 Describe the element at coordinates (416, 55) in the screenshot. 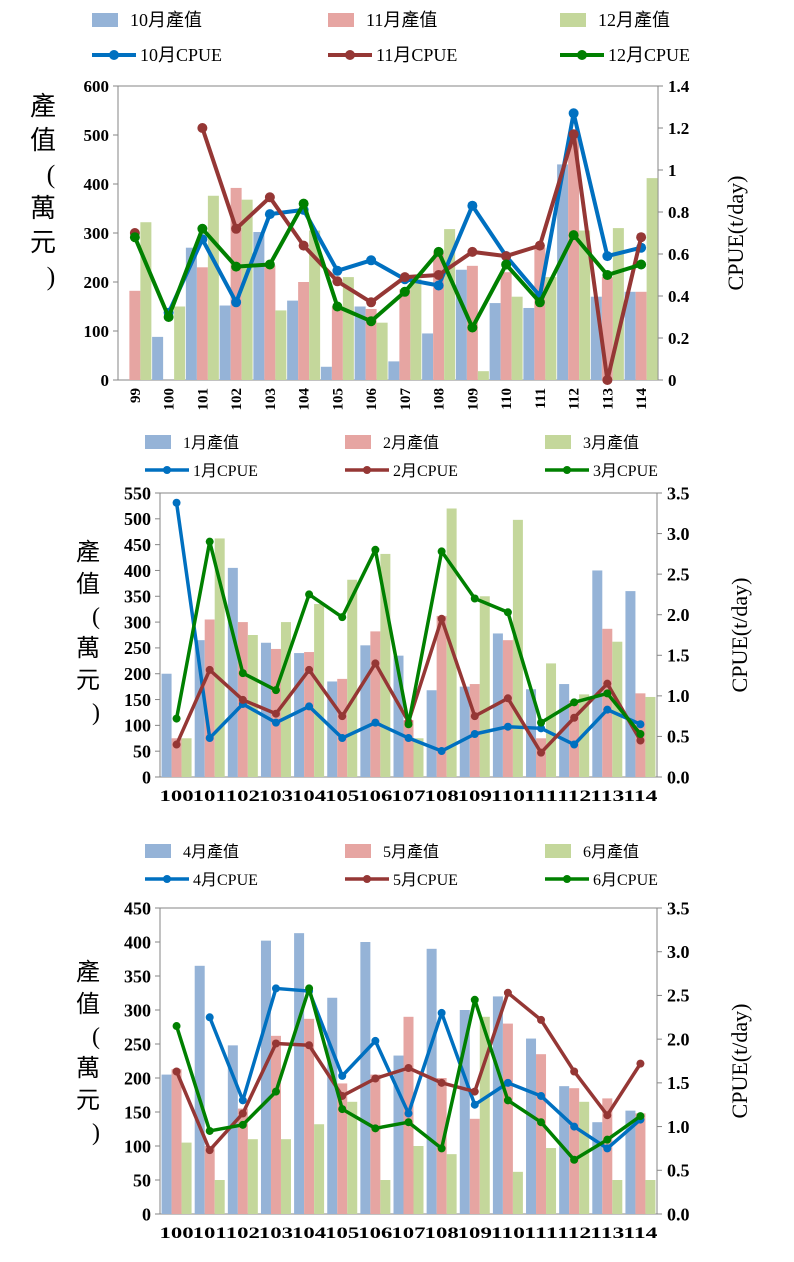

I see `legend-label: 11月CPUE` at that location.